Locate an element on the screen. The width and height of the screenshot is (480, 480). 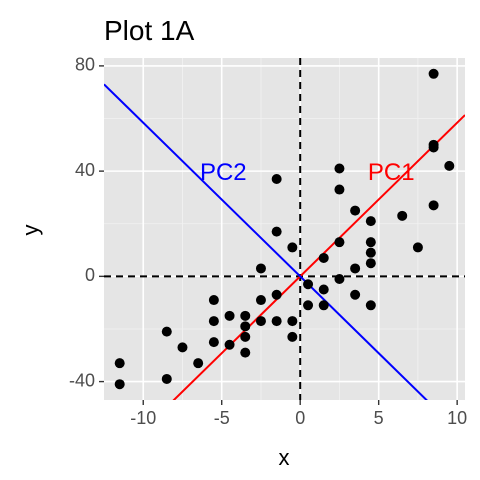
pc1-label: PC1 is located at coordinates (391, 172).